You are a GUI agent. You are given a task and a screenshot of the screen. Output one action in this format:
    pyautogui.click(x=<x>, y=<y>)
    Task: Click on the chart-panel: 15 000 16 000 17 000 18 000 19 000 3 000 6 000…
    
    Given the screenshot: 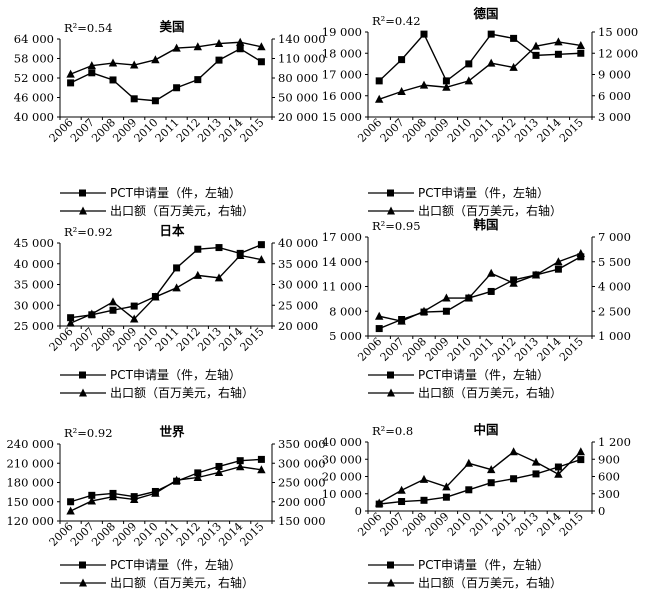 What is the action you would take?
    pyautogui.click(x=480, y=75)
    